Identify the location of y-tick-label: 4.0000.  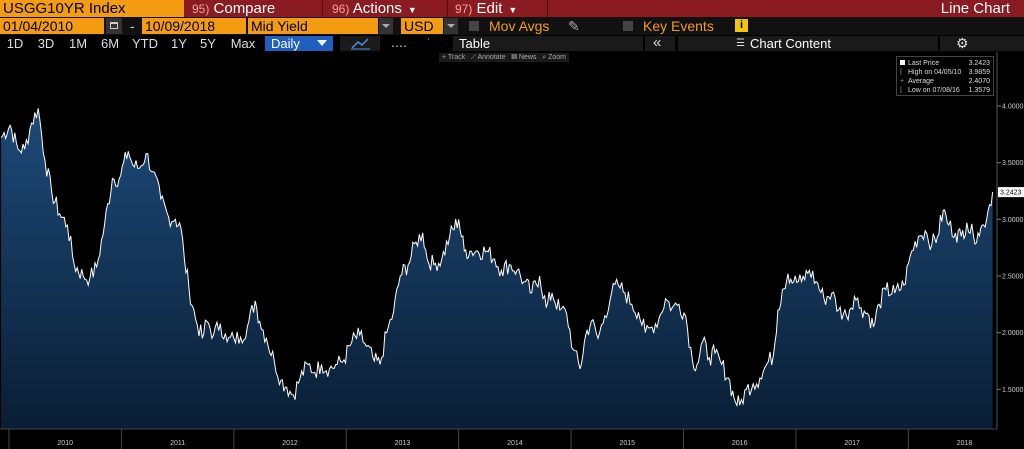
(1013, 107).